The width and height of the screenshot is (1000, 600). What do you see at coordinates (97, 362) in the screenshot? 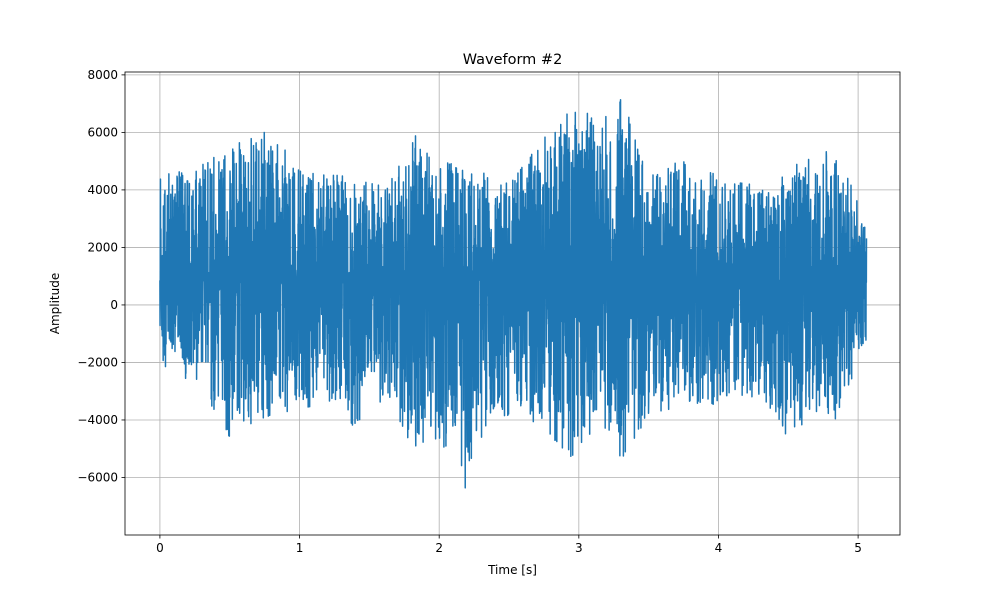
I see `y-tick-label: −2000` at bounding box center [97, 362].